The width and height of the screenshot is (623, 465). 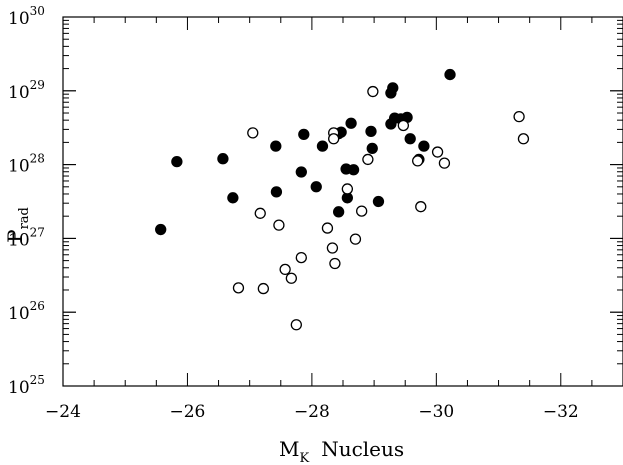 I want to click on x-tick-label: −24, so click(x=63, y=412).